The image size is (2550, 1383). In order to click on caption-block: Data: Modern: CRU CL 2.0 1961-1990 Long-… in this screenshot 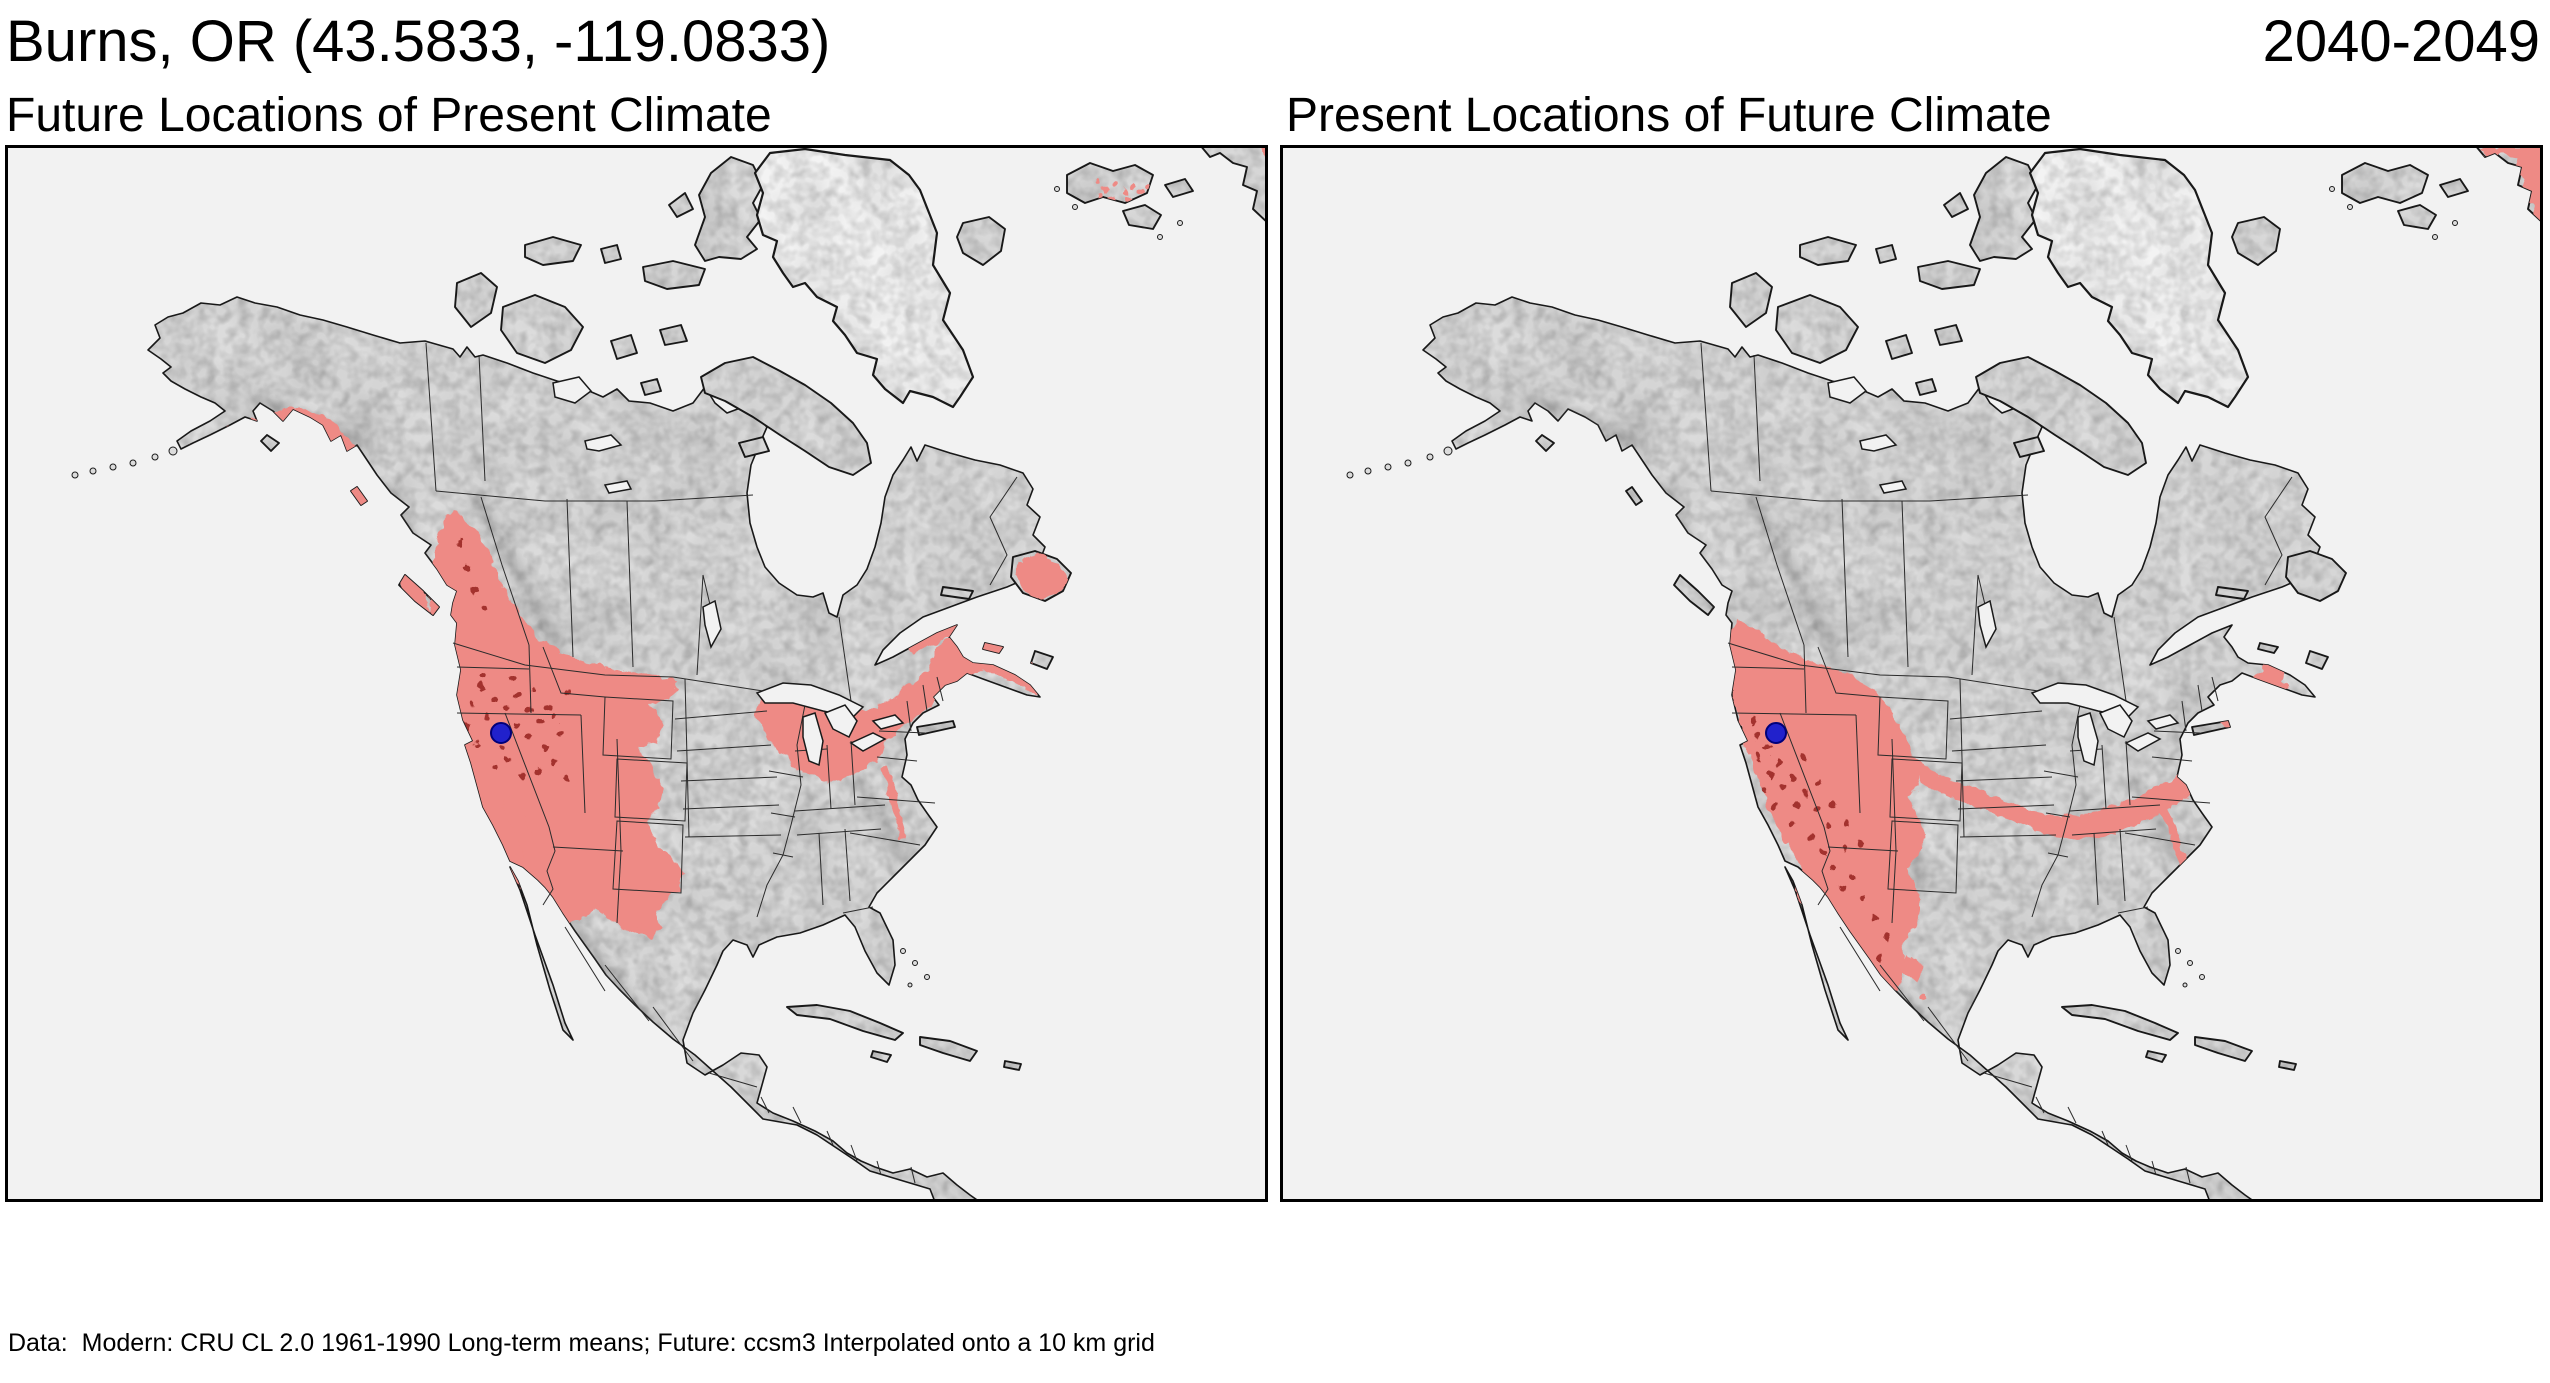, I will do `click(908, 1304)`.